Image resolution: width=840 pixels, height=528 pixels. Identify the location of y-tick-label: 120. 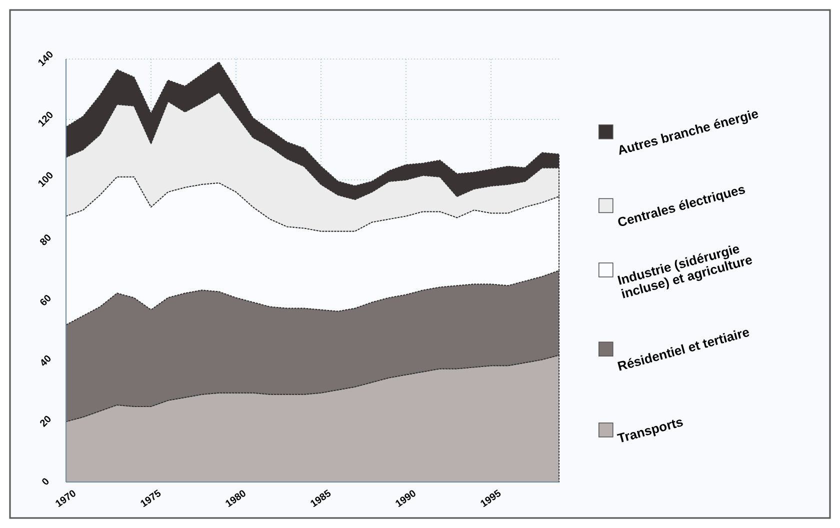
(46, 119).